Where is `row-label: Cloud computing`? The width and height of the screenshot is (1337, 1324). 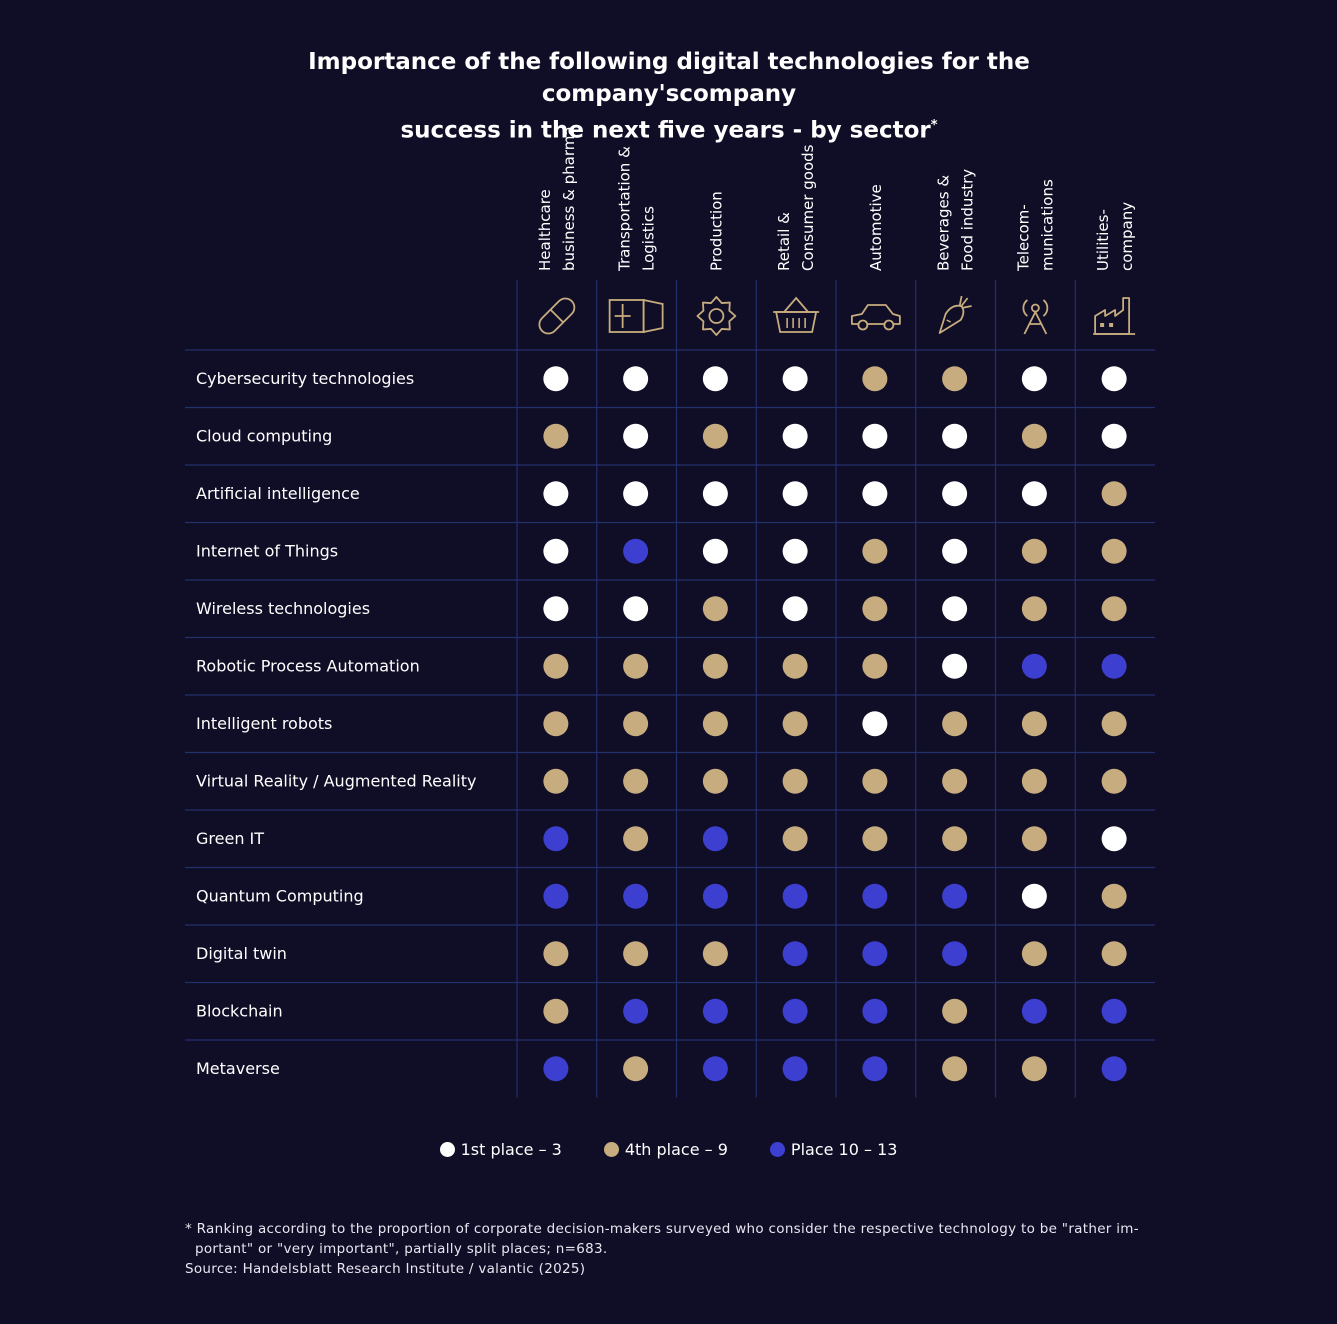 row-label: Cloud computing is located at coordinates (264, 435).